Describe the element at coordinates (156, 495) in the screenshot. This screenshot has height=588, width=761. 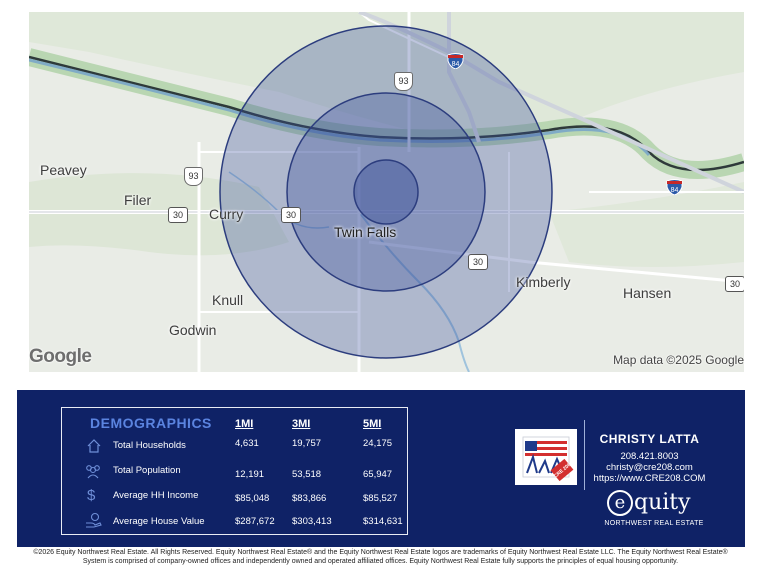
I see `row-label-hh-income: Average HH Income` at that location.